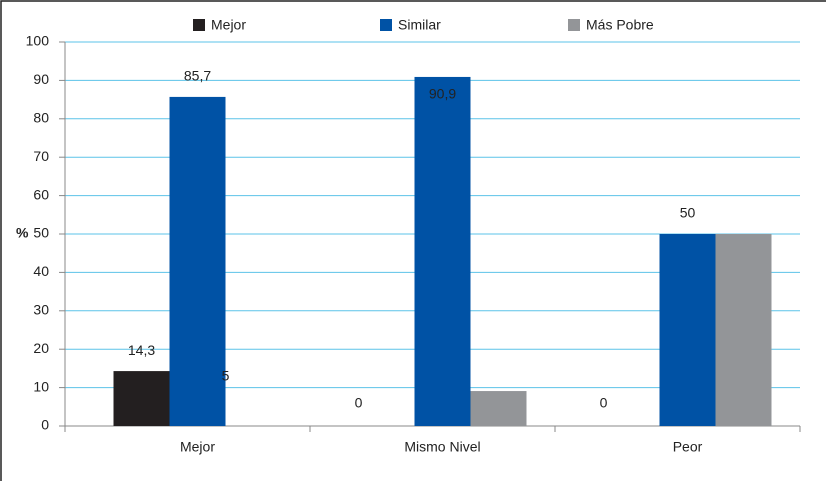 This screenshot has width=826, height=481. What do you see at coordinates (41, 233) in the screenshot?
I see `y-tick-label: 50` at bounding box center [41, 233].